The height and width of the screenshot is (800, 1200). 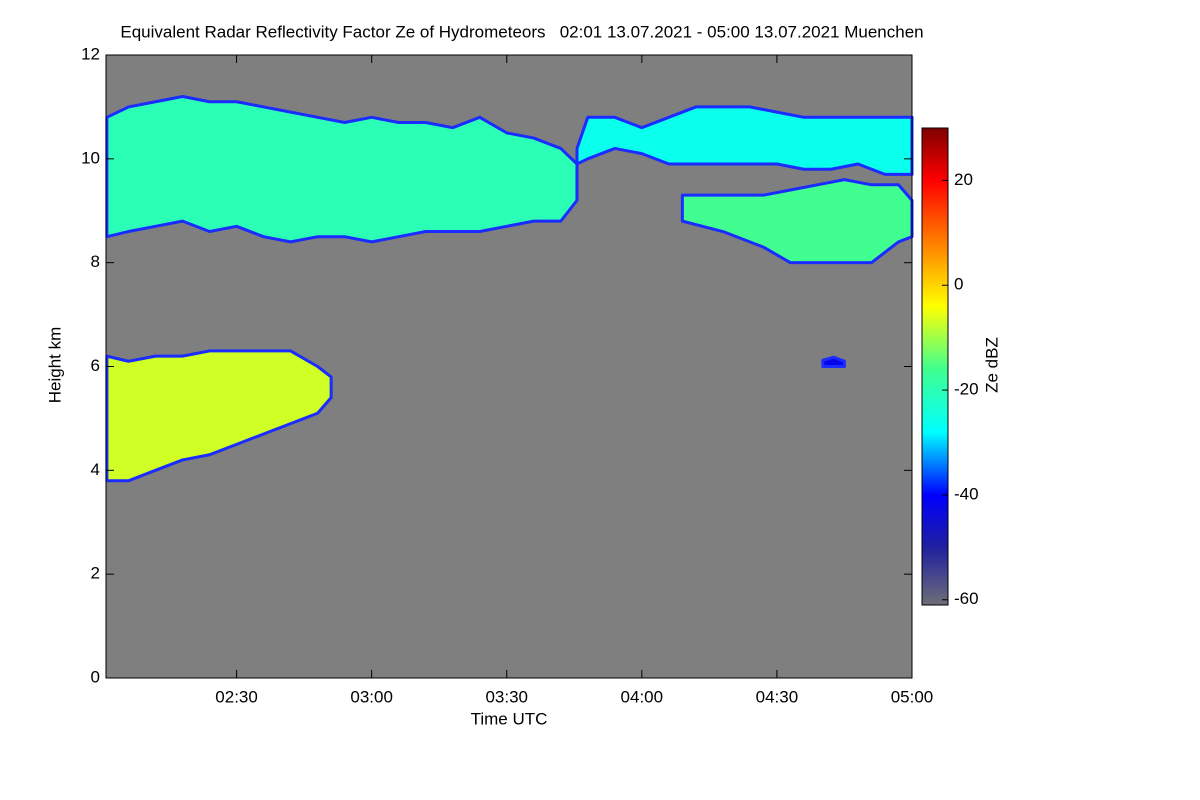 I want to click on colorbar-tick-label: -20, so click(x=966, y=389).